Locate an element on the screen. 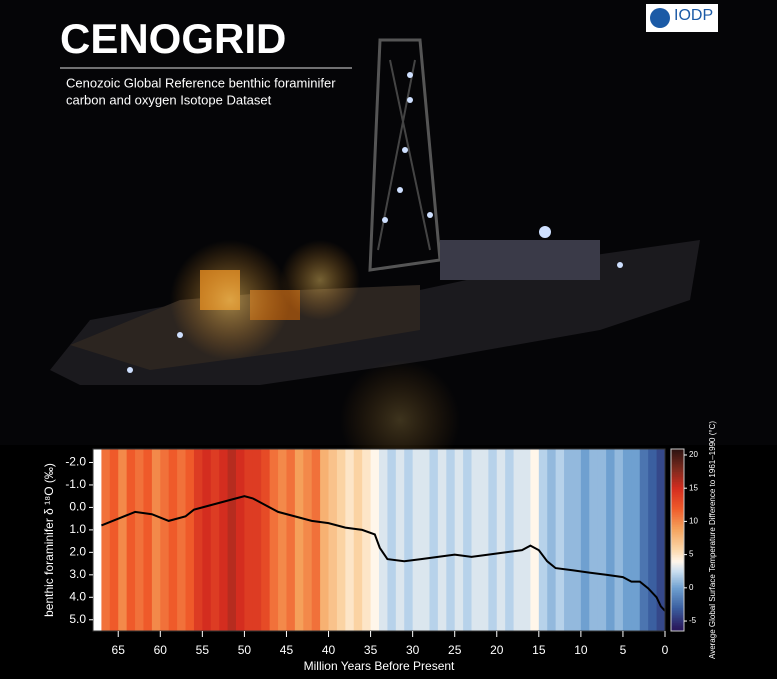  subtitle: carbon and oxygen Isotope Dataset is located at coordinates (169, 99).